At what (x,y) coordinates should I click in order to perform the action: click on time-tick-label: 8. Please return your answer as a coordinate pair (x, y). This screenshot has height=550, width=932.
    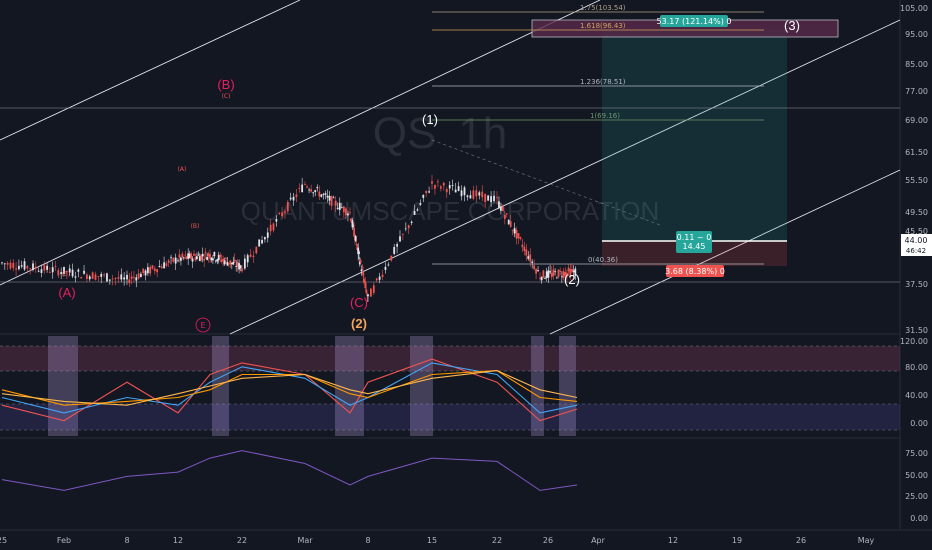
    Looking at the image, I should click on (126, 540).